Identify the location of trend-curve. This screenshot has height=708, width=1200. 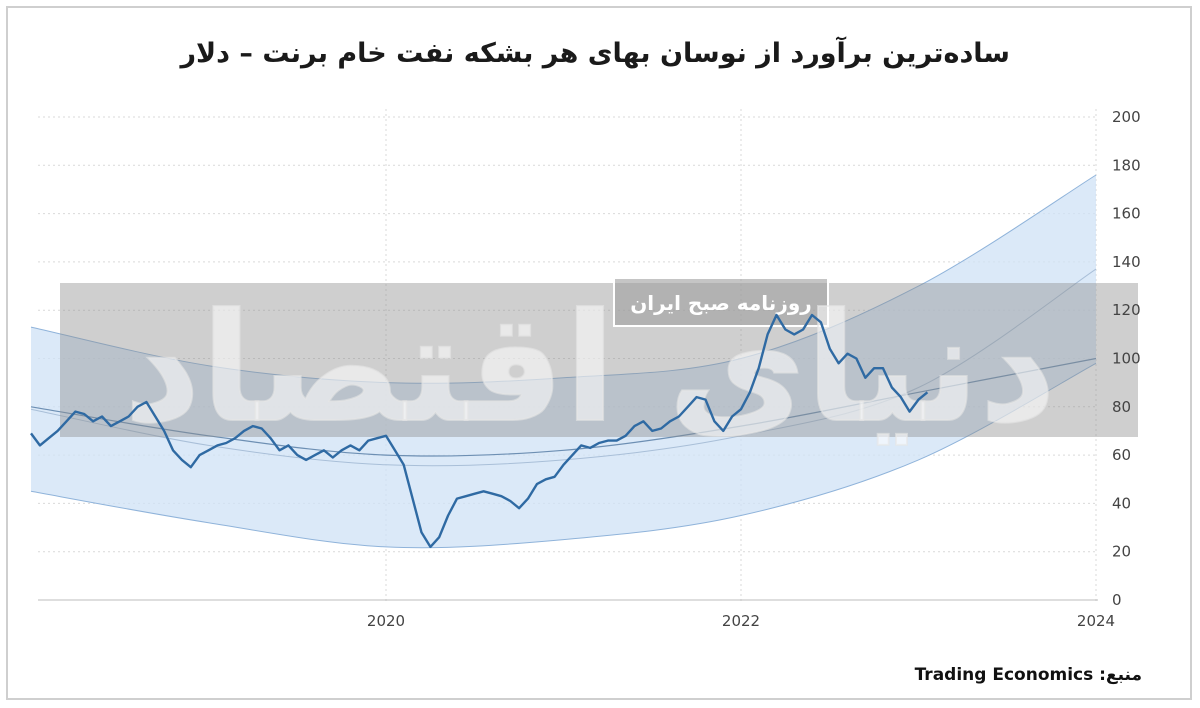
(563, 407).